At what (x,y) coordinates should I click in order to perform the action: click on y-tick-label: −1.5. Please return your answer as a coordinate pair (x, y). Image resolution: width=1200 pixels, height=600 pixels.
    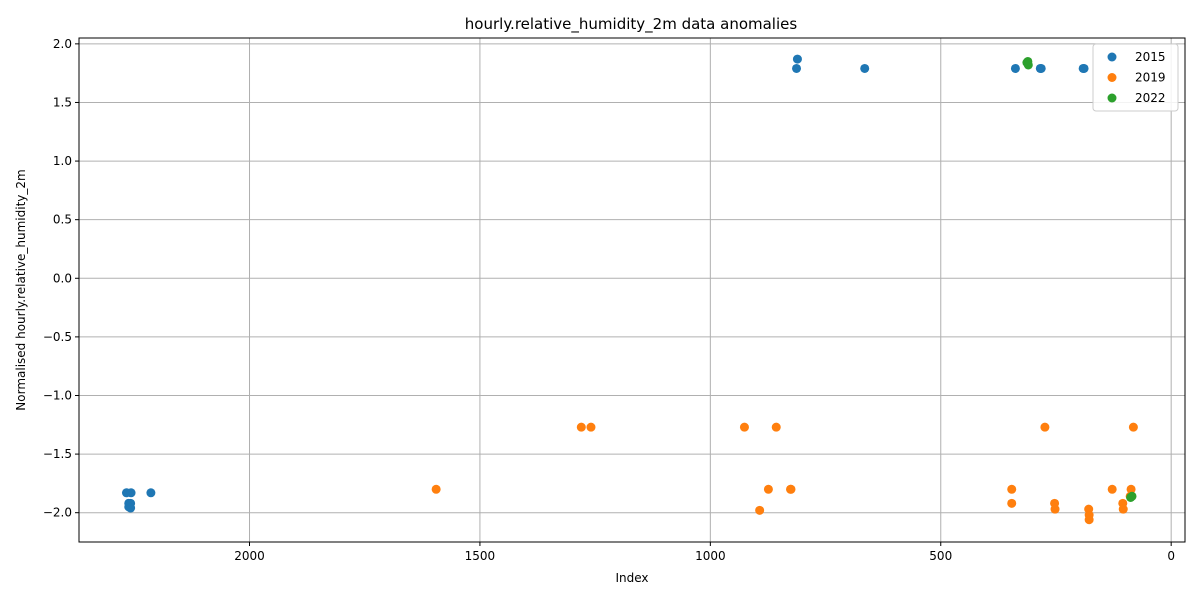
    Looking at the image, I should click on (57, 454).